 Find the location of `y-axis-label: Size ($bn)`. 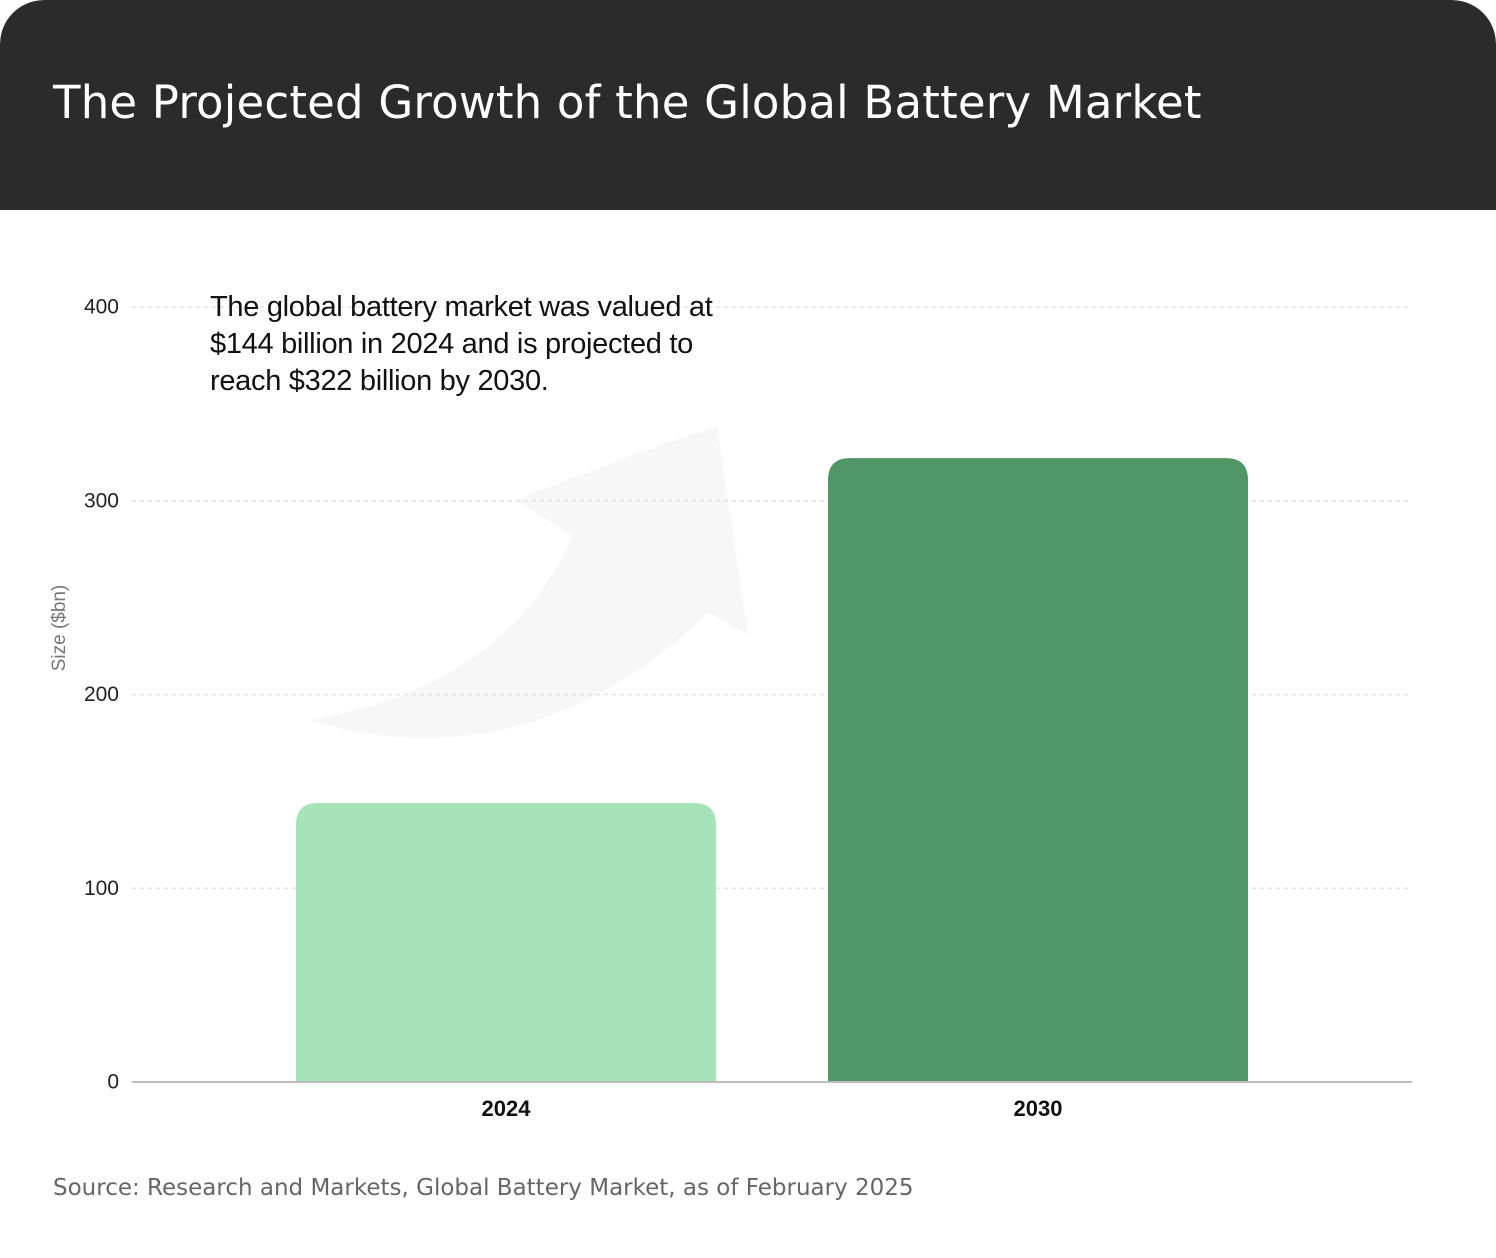

y-axis-label: Size ($bn) is located at coordinates (59, 628).